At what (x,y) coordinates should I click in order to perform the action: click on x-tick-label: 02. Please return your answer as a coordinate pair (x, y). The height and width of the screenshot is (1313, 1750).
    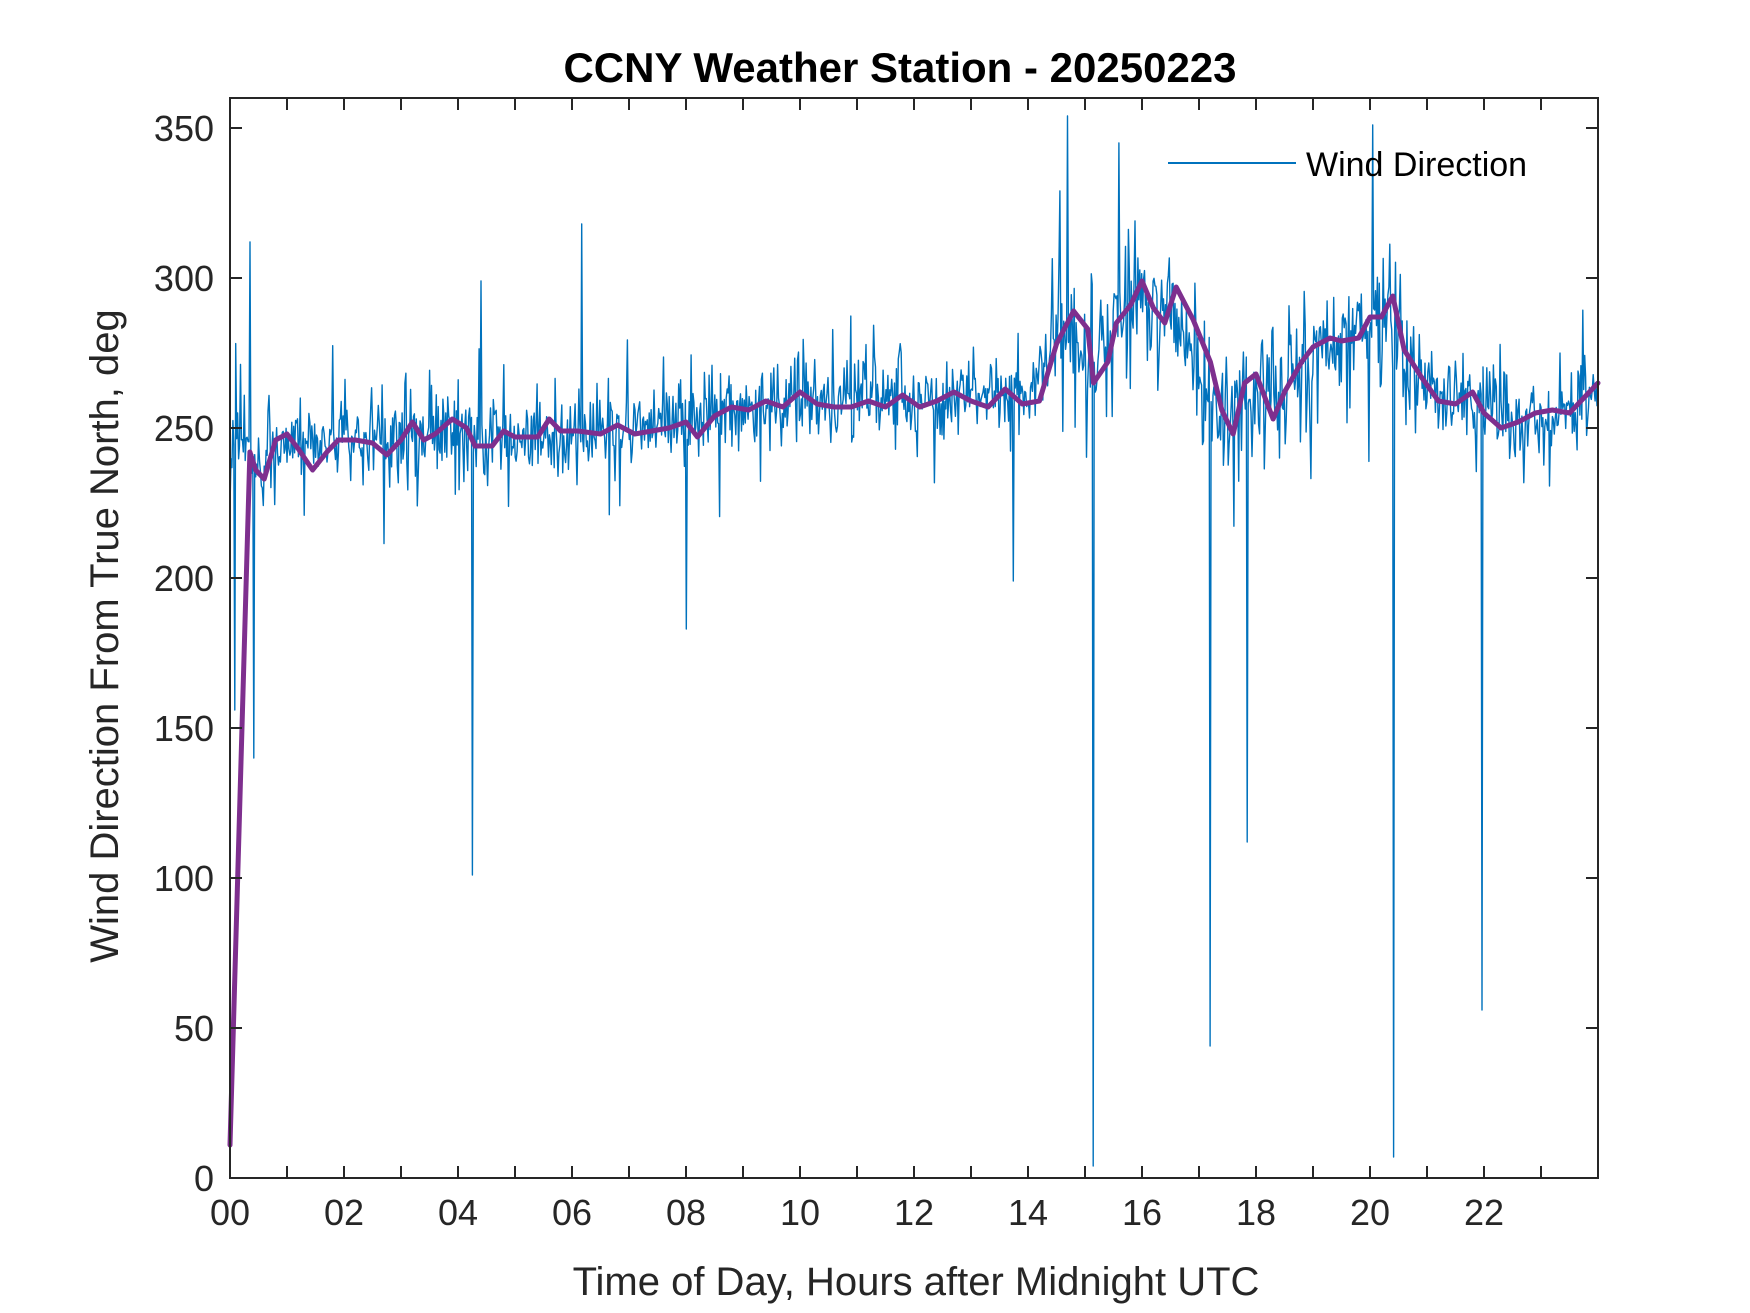
    Looking at the image, I should click on (344, 1212).